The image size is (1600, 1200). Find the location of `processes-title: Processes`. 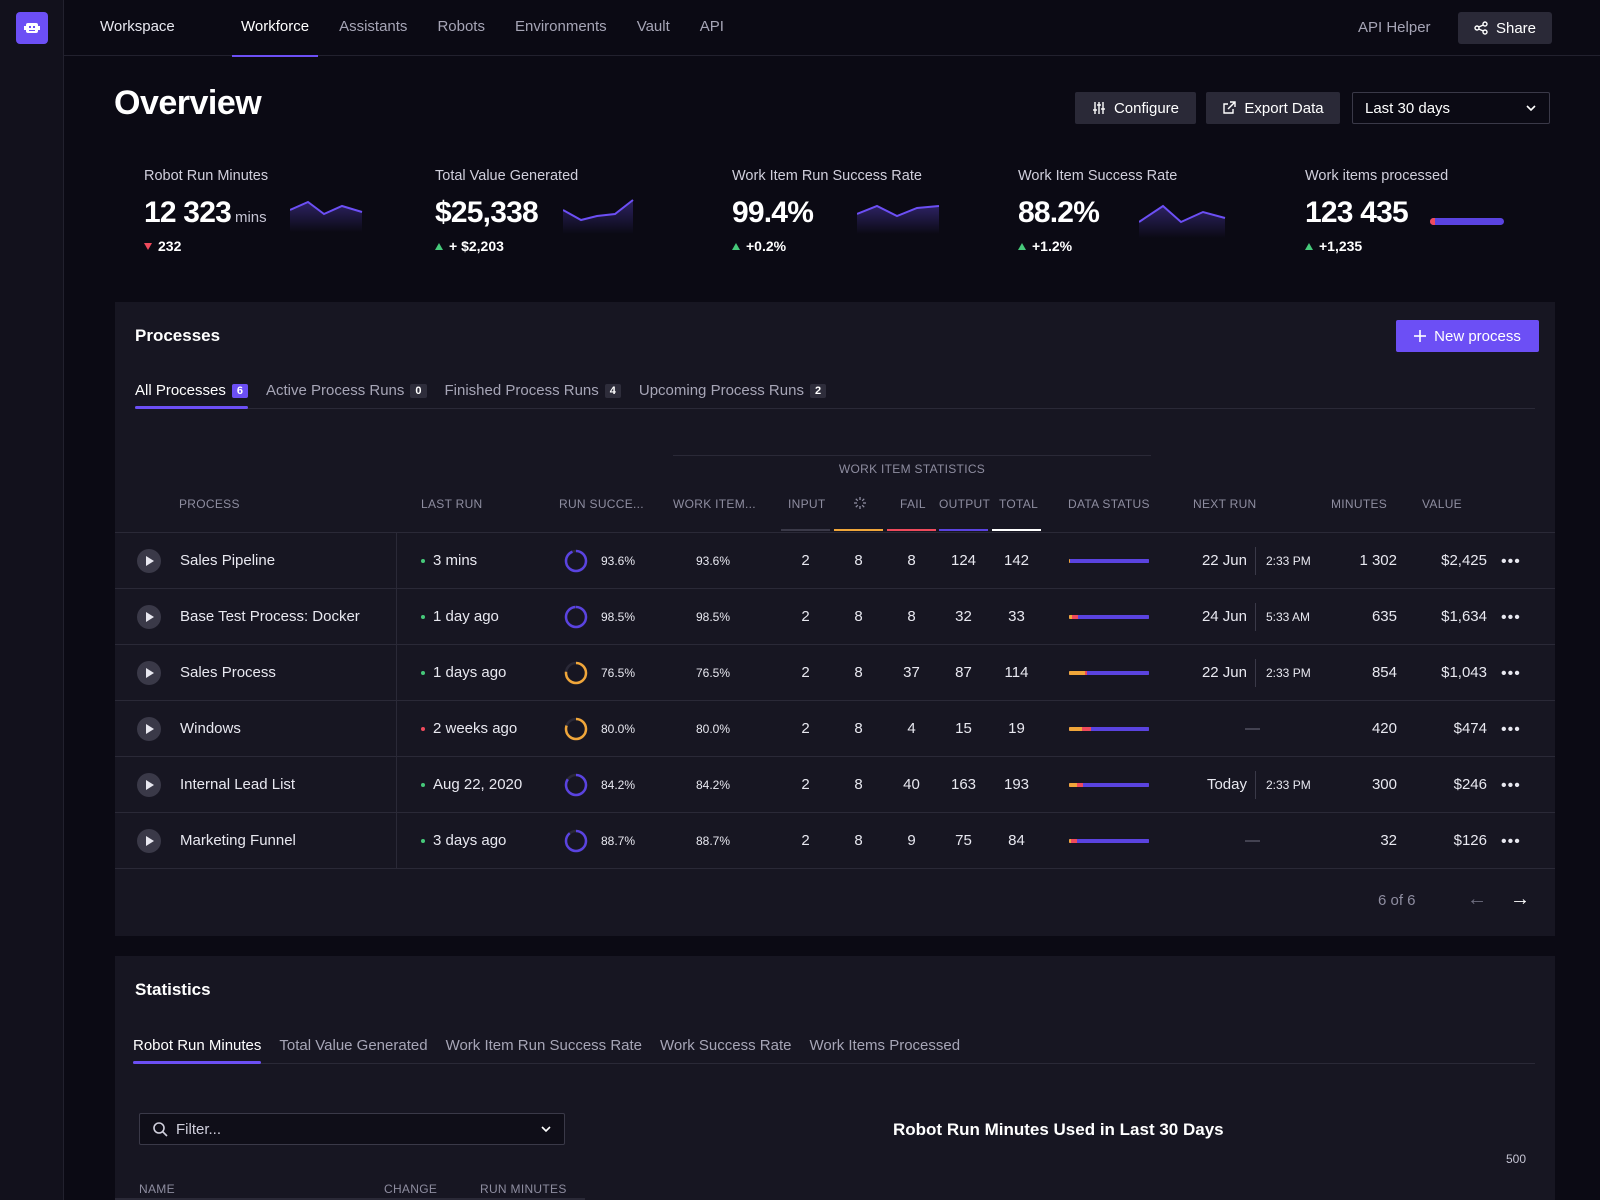

processes-title: Processes is located at coordinates (178, 335).